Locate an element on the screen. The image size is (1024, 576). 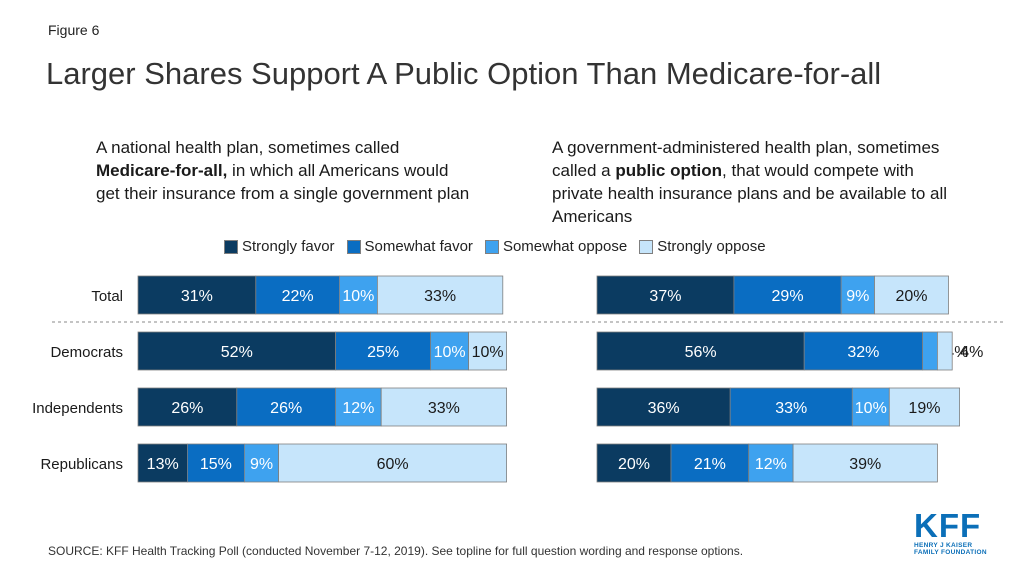
data-label-strongly-favor: 36% is located at coordinates (664, 408).